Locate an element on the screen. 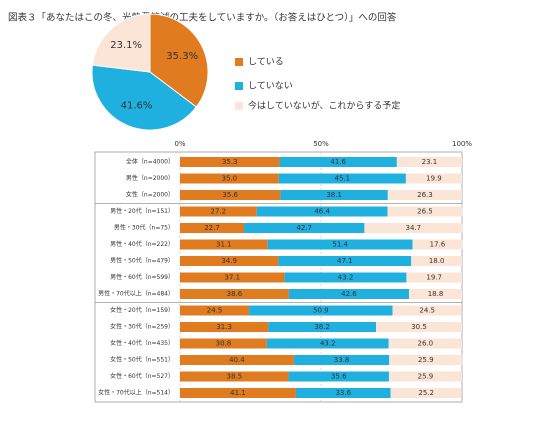 Image resolution: width=536 pixels, height=433 pixels. y-tick-label: 女性（n=2000） is located at coordinates (150, 195).